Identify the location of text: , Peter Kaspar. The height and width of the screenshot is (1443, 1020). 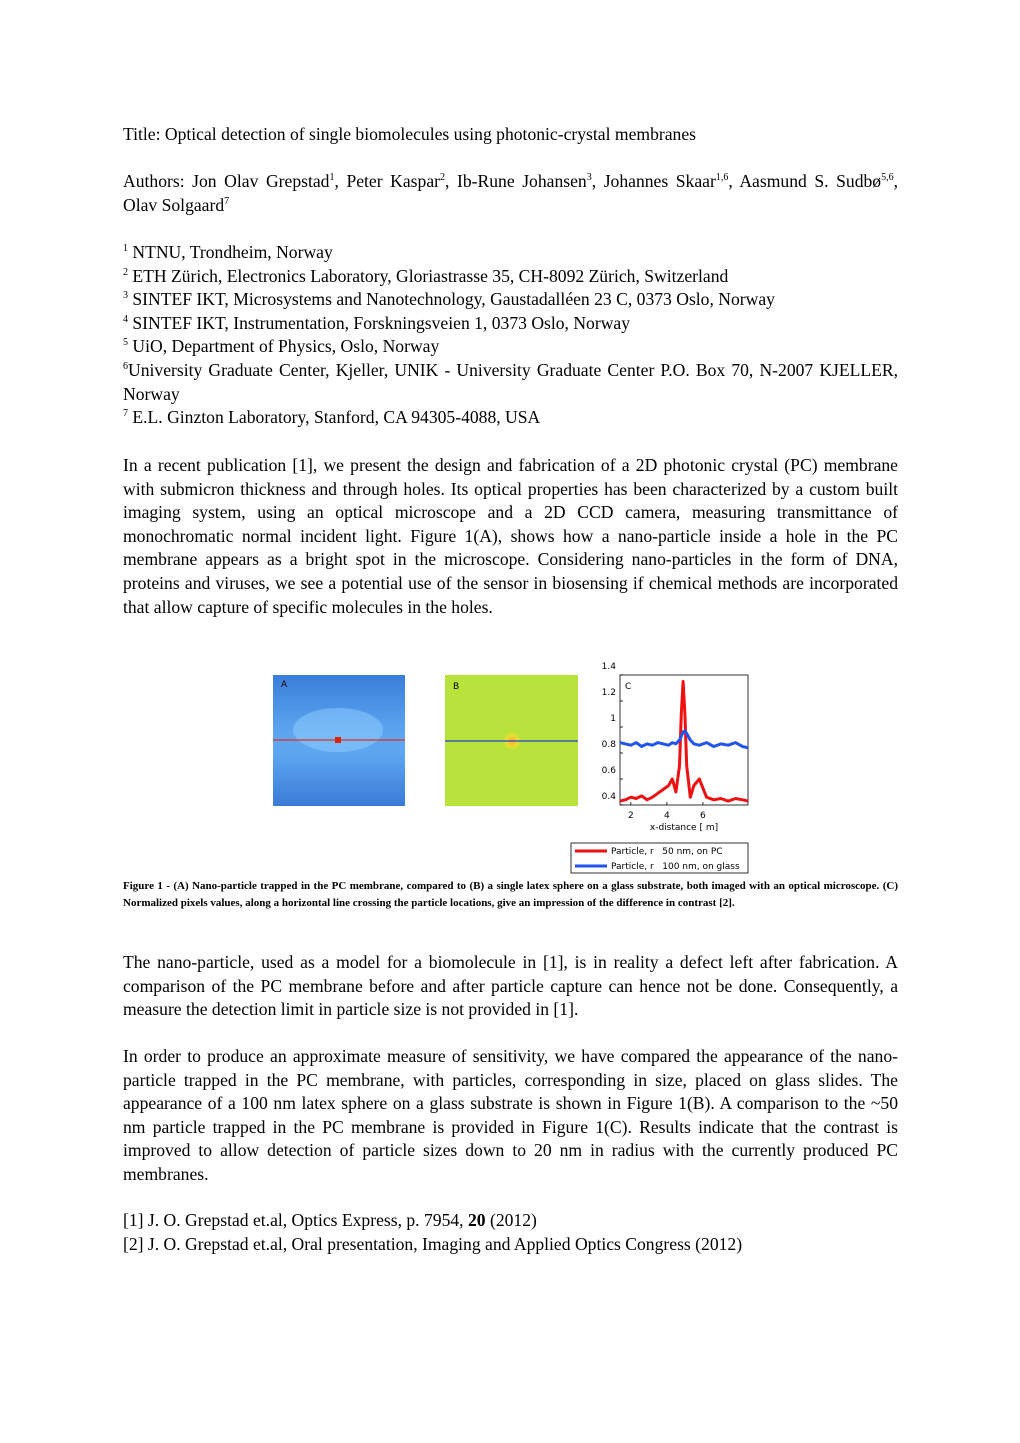
(387, 181).